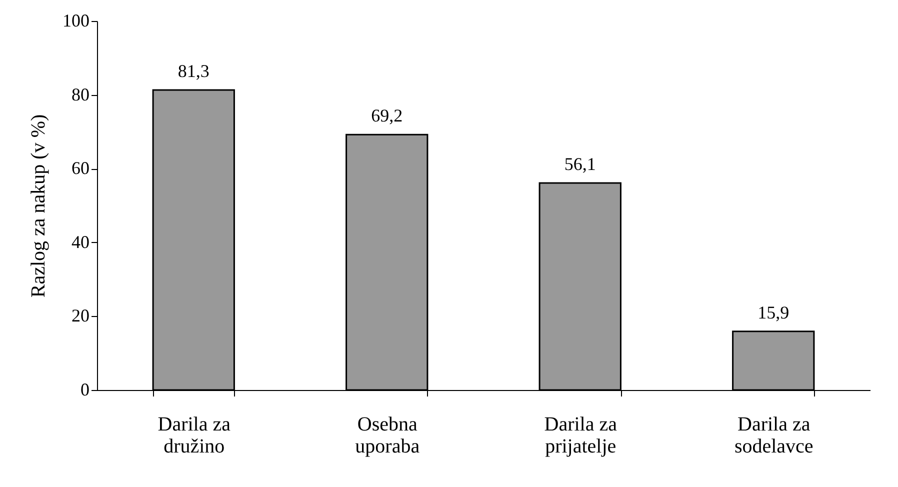 Image resolution: width=898 pixels, height=487 pixels. Describe the element at coordinates (81, 316) in the screenshot. I see `y-tick-label: 20` at that location.